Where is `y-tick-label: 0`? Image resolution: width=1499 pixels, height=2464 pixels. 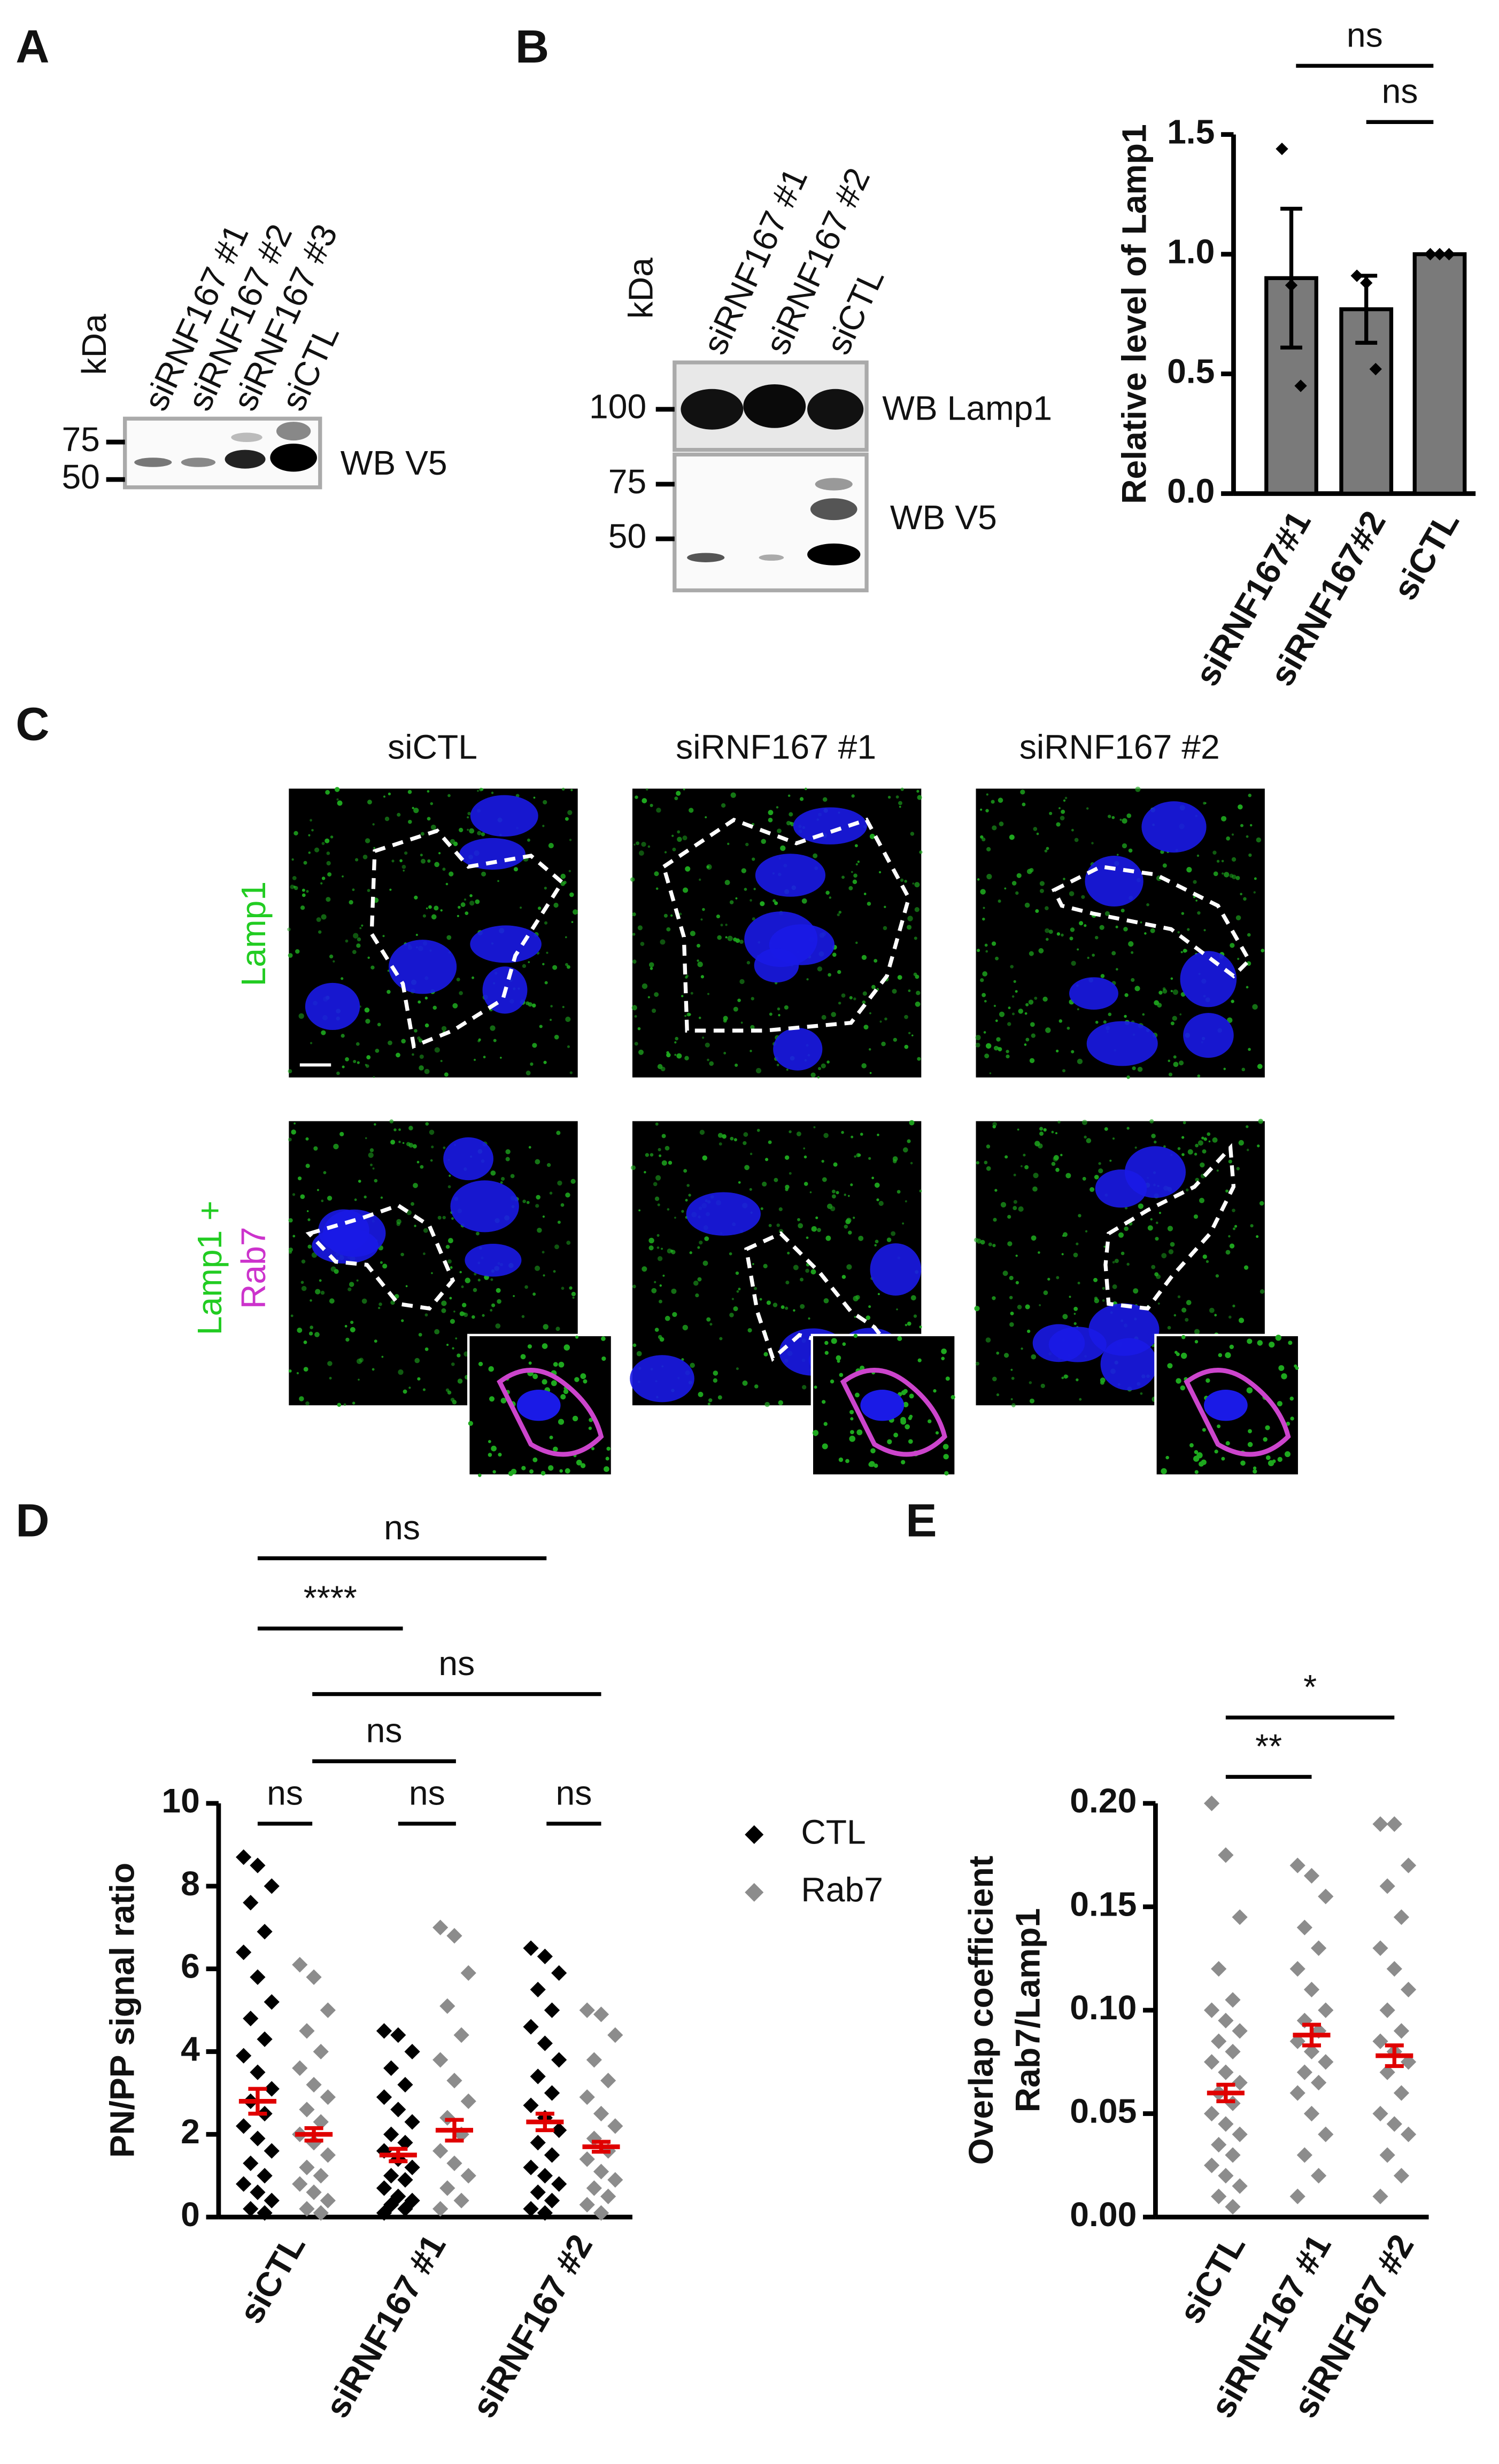
y-tick-label: 0 is located at coordinates (190, 2214).